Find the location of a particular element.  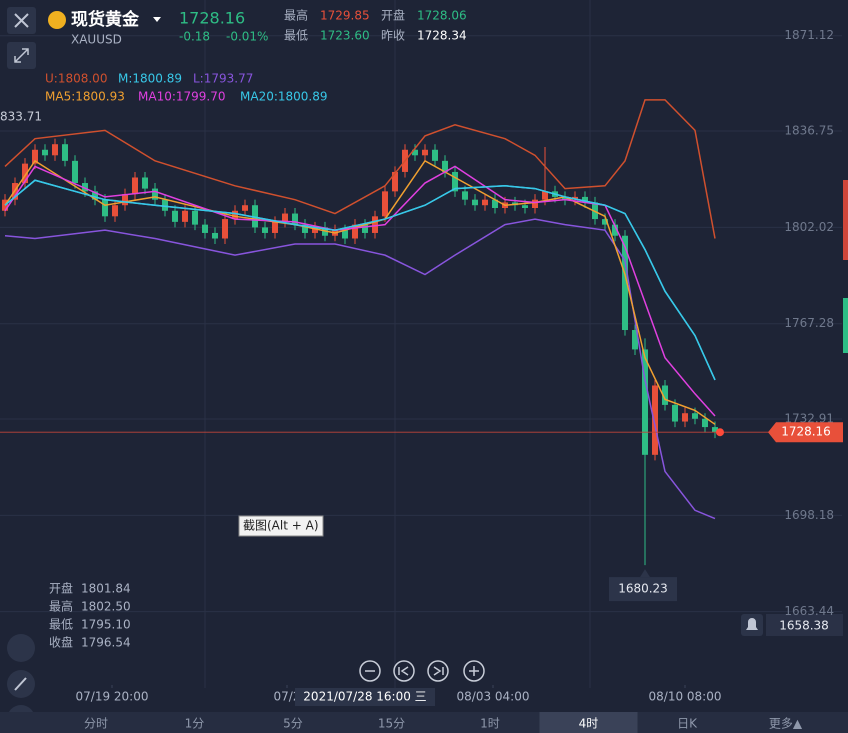

ohlc-label: 收盘 is located at coordinates (61, 642).